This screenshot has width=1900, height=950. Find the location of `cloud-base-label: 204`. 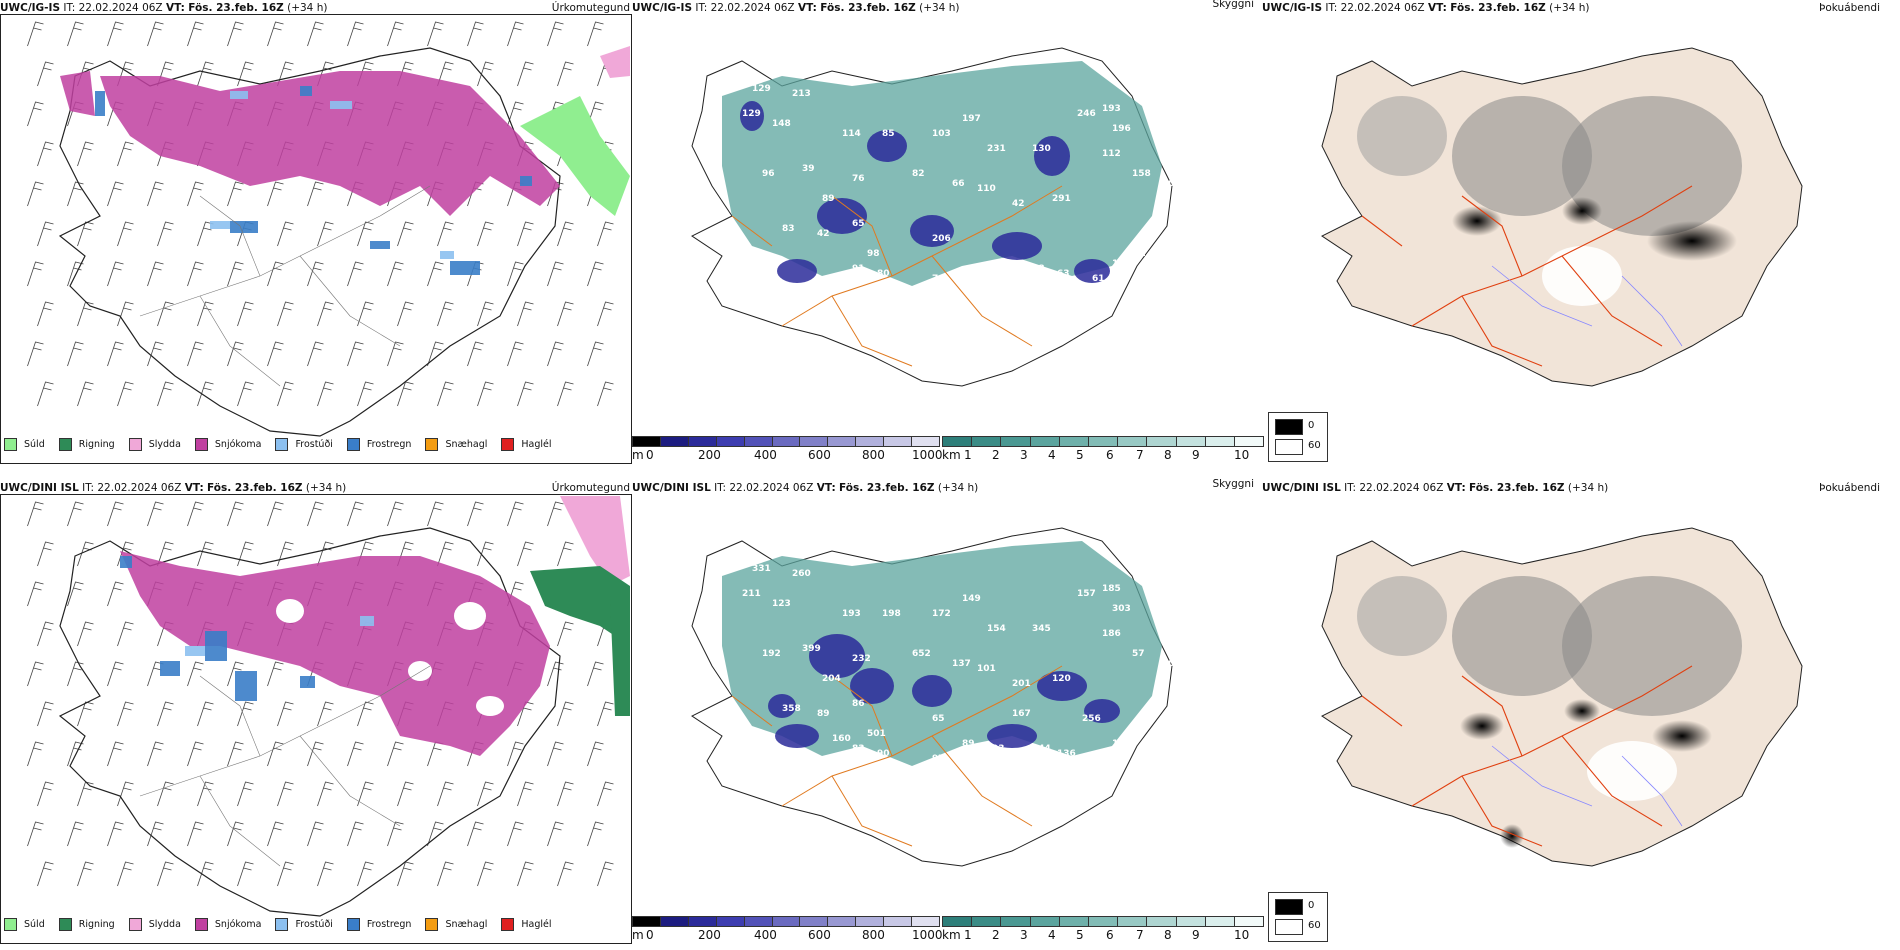

cloud-base-label: 204 is located at coordinates (831, 679).